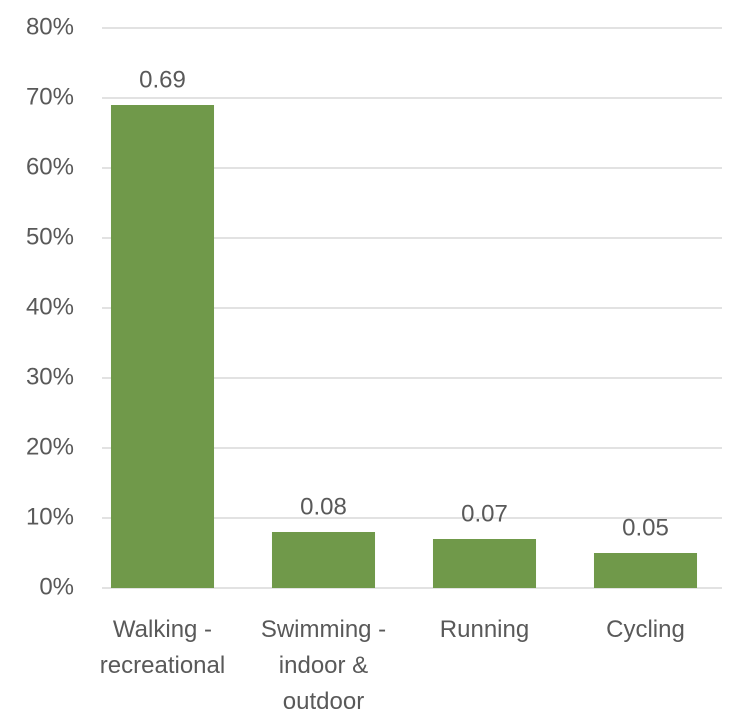 The image size is (738, 721). Describe the element at coordinates (50, 306) in the screenshot. I see `y-tick-label: 40%` at that location.